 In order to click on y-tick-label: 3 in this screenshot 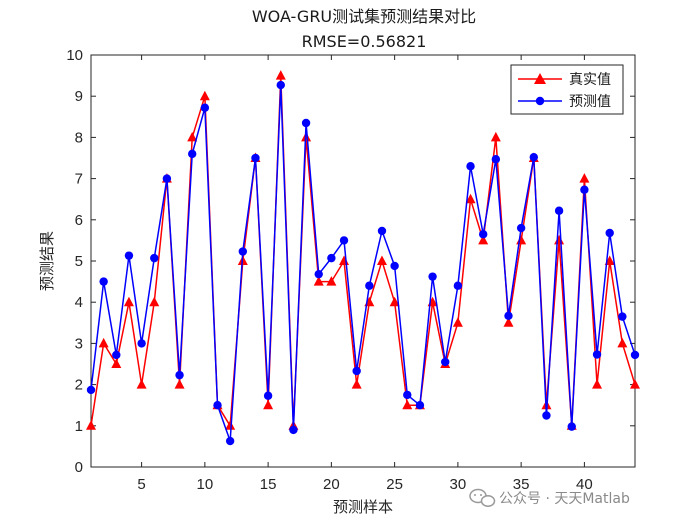, I will do `click(79, 343)`.